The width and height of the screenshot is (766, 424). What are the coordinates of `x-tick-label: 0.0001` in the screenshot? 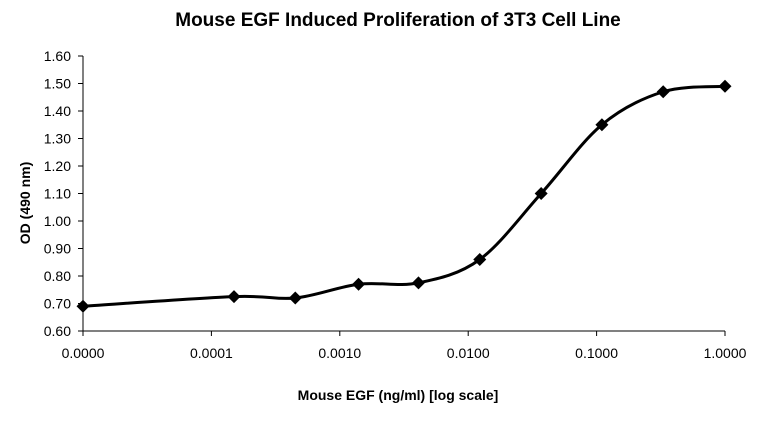 It's located at (211, 353).